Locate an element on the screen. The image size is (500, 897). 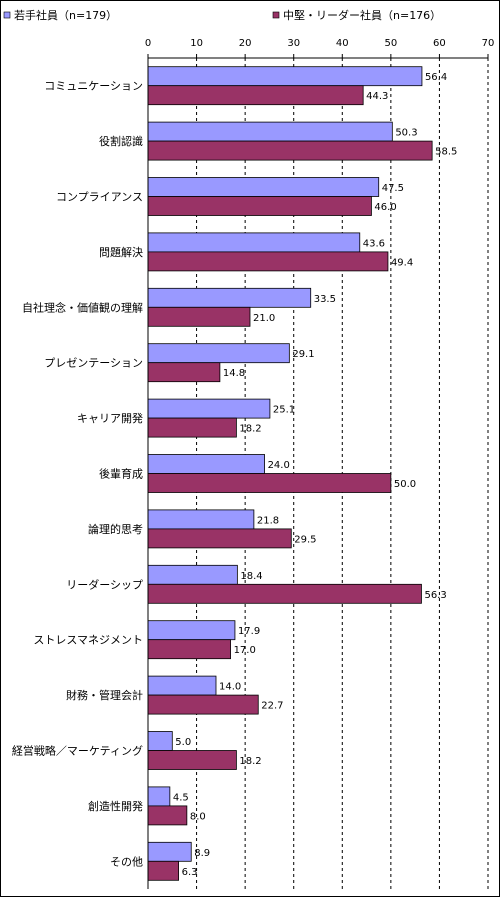
data-label: 43.6 is located at coordinates (374, 243).